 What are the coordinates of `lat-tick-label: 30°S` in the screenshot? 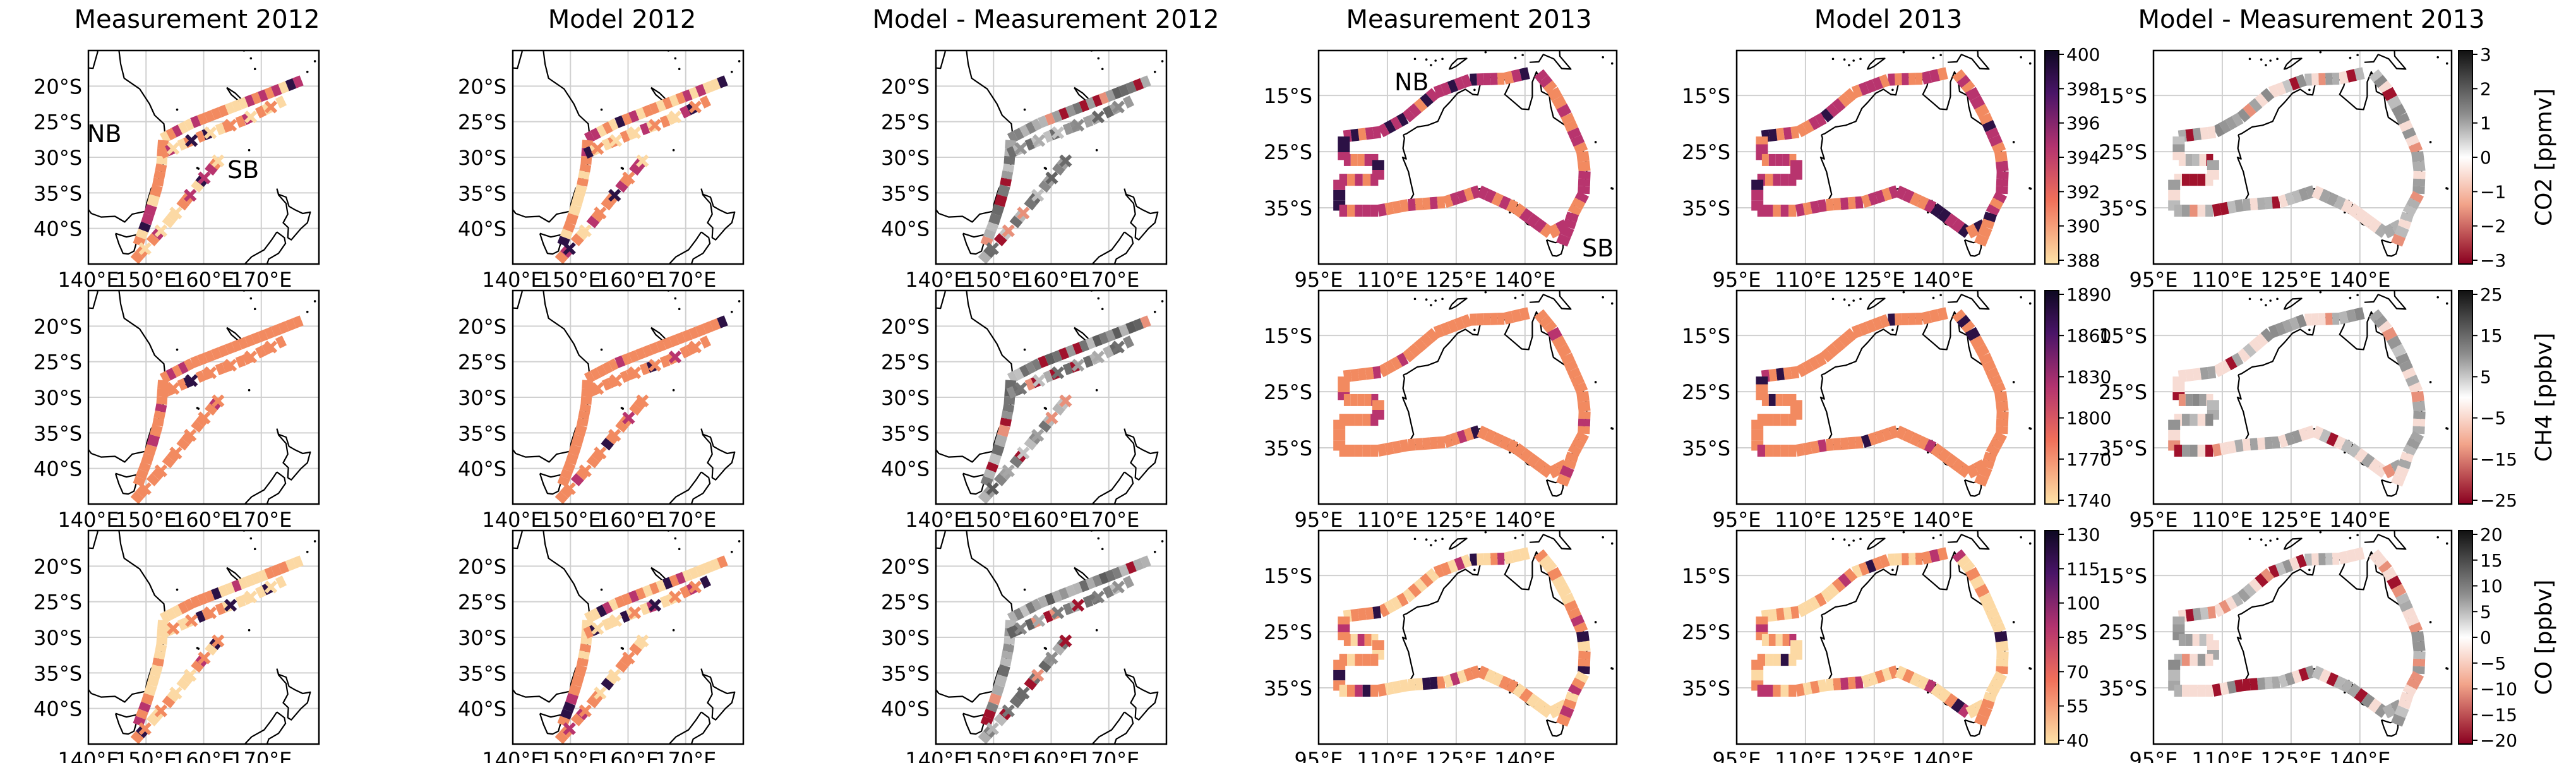 It's located at (905, 398).